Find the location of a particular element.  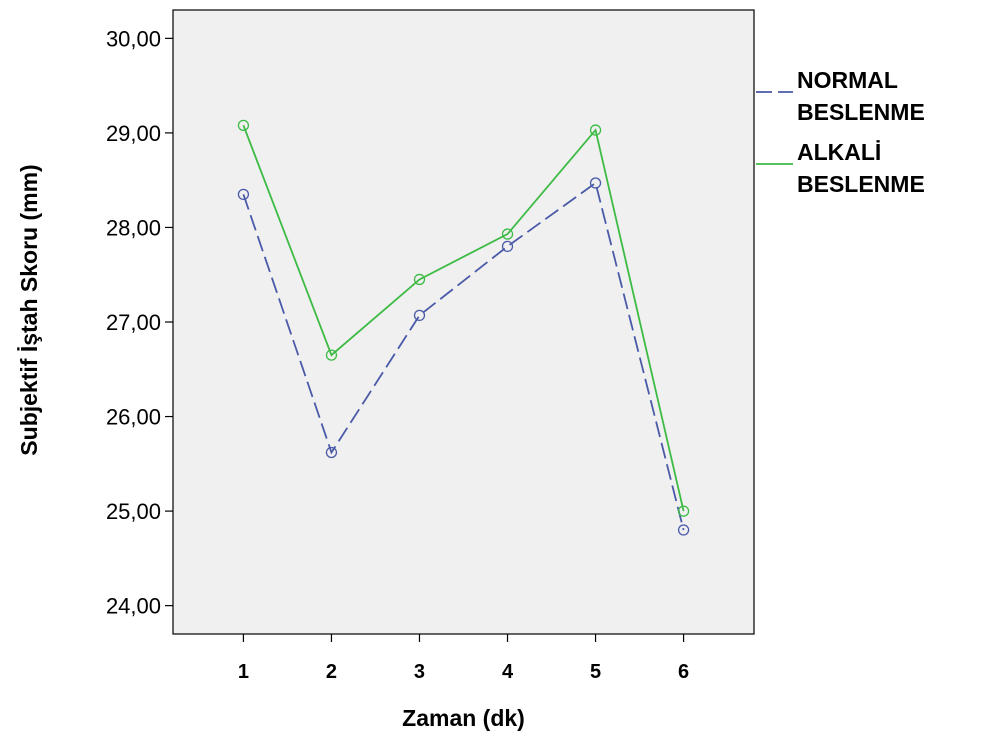

y-axis-title: Subjektif İştah Skoru (mm) is located at coordinates (29, 309).